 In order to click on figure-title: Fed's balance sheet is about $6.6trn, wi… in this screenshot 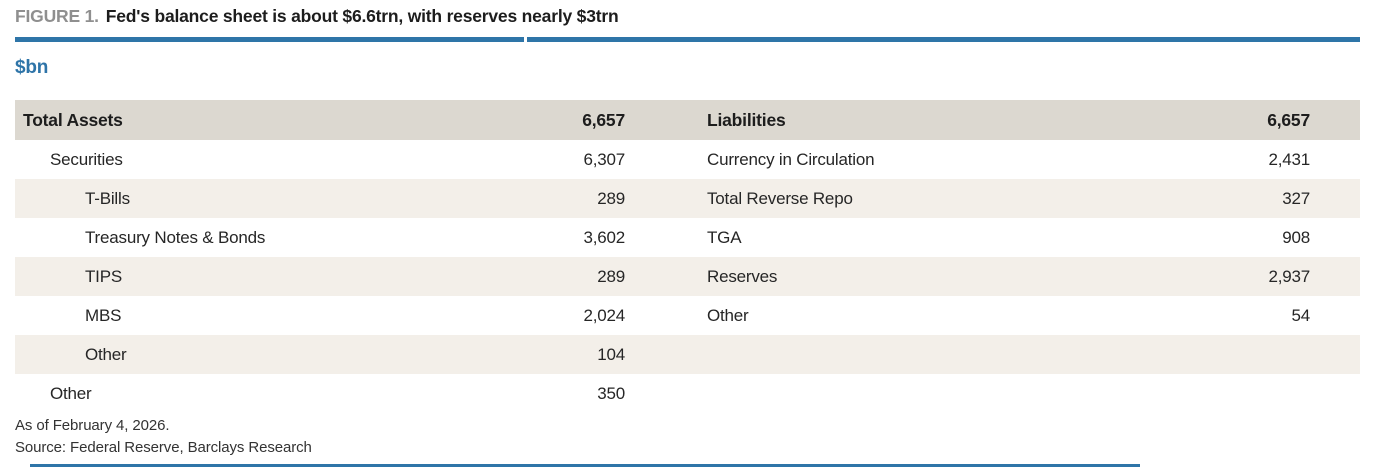, I will do `click(362, 16)`.